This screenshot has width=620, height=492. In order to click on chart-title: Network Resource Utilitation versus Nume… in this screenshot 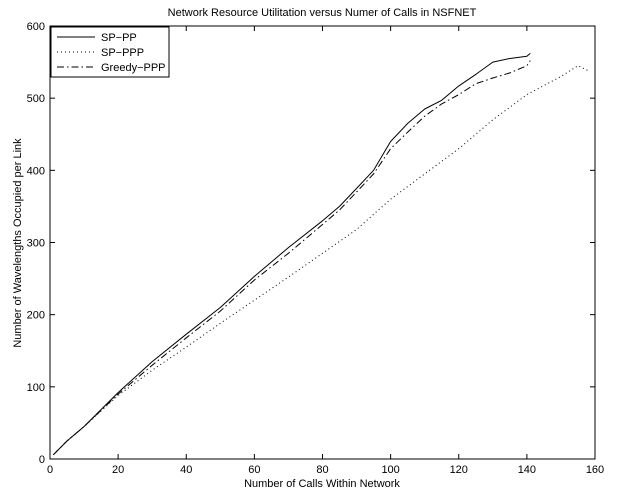, I will do `click(322, 13)`.